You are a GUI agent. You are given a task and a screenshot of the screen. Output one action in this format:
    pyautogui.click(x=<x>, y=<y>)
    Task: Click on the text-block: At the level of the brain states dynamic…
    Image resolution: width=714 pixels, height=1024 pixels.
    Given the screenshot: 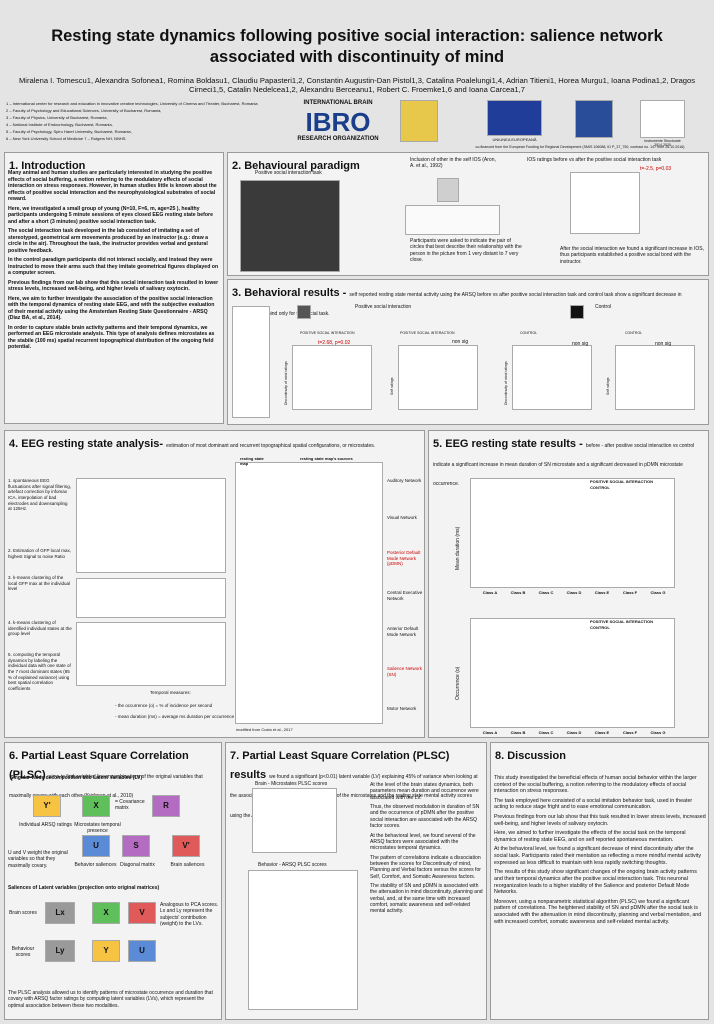 What is the action you would take?
    pyautogui.click(x=427, y=850)
    